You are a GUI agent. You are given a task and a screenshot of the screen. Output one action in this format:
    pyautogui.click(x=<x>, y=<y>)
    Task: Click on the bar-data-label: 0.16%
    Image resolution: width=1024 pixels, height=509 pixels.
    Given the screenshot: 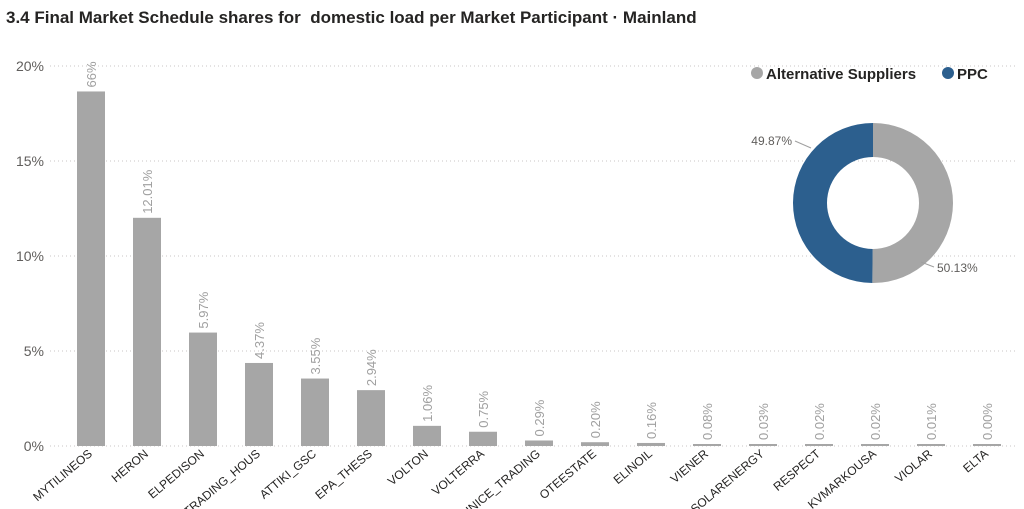 What is the action you would take?
    pyautogui.click(x=651, y=420)
    